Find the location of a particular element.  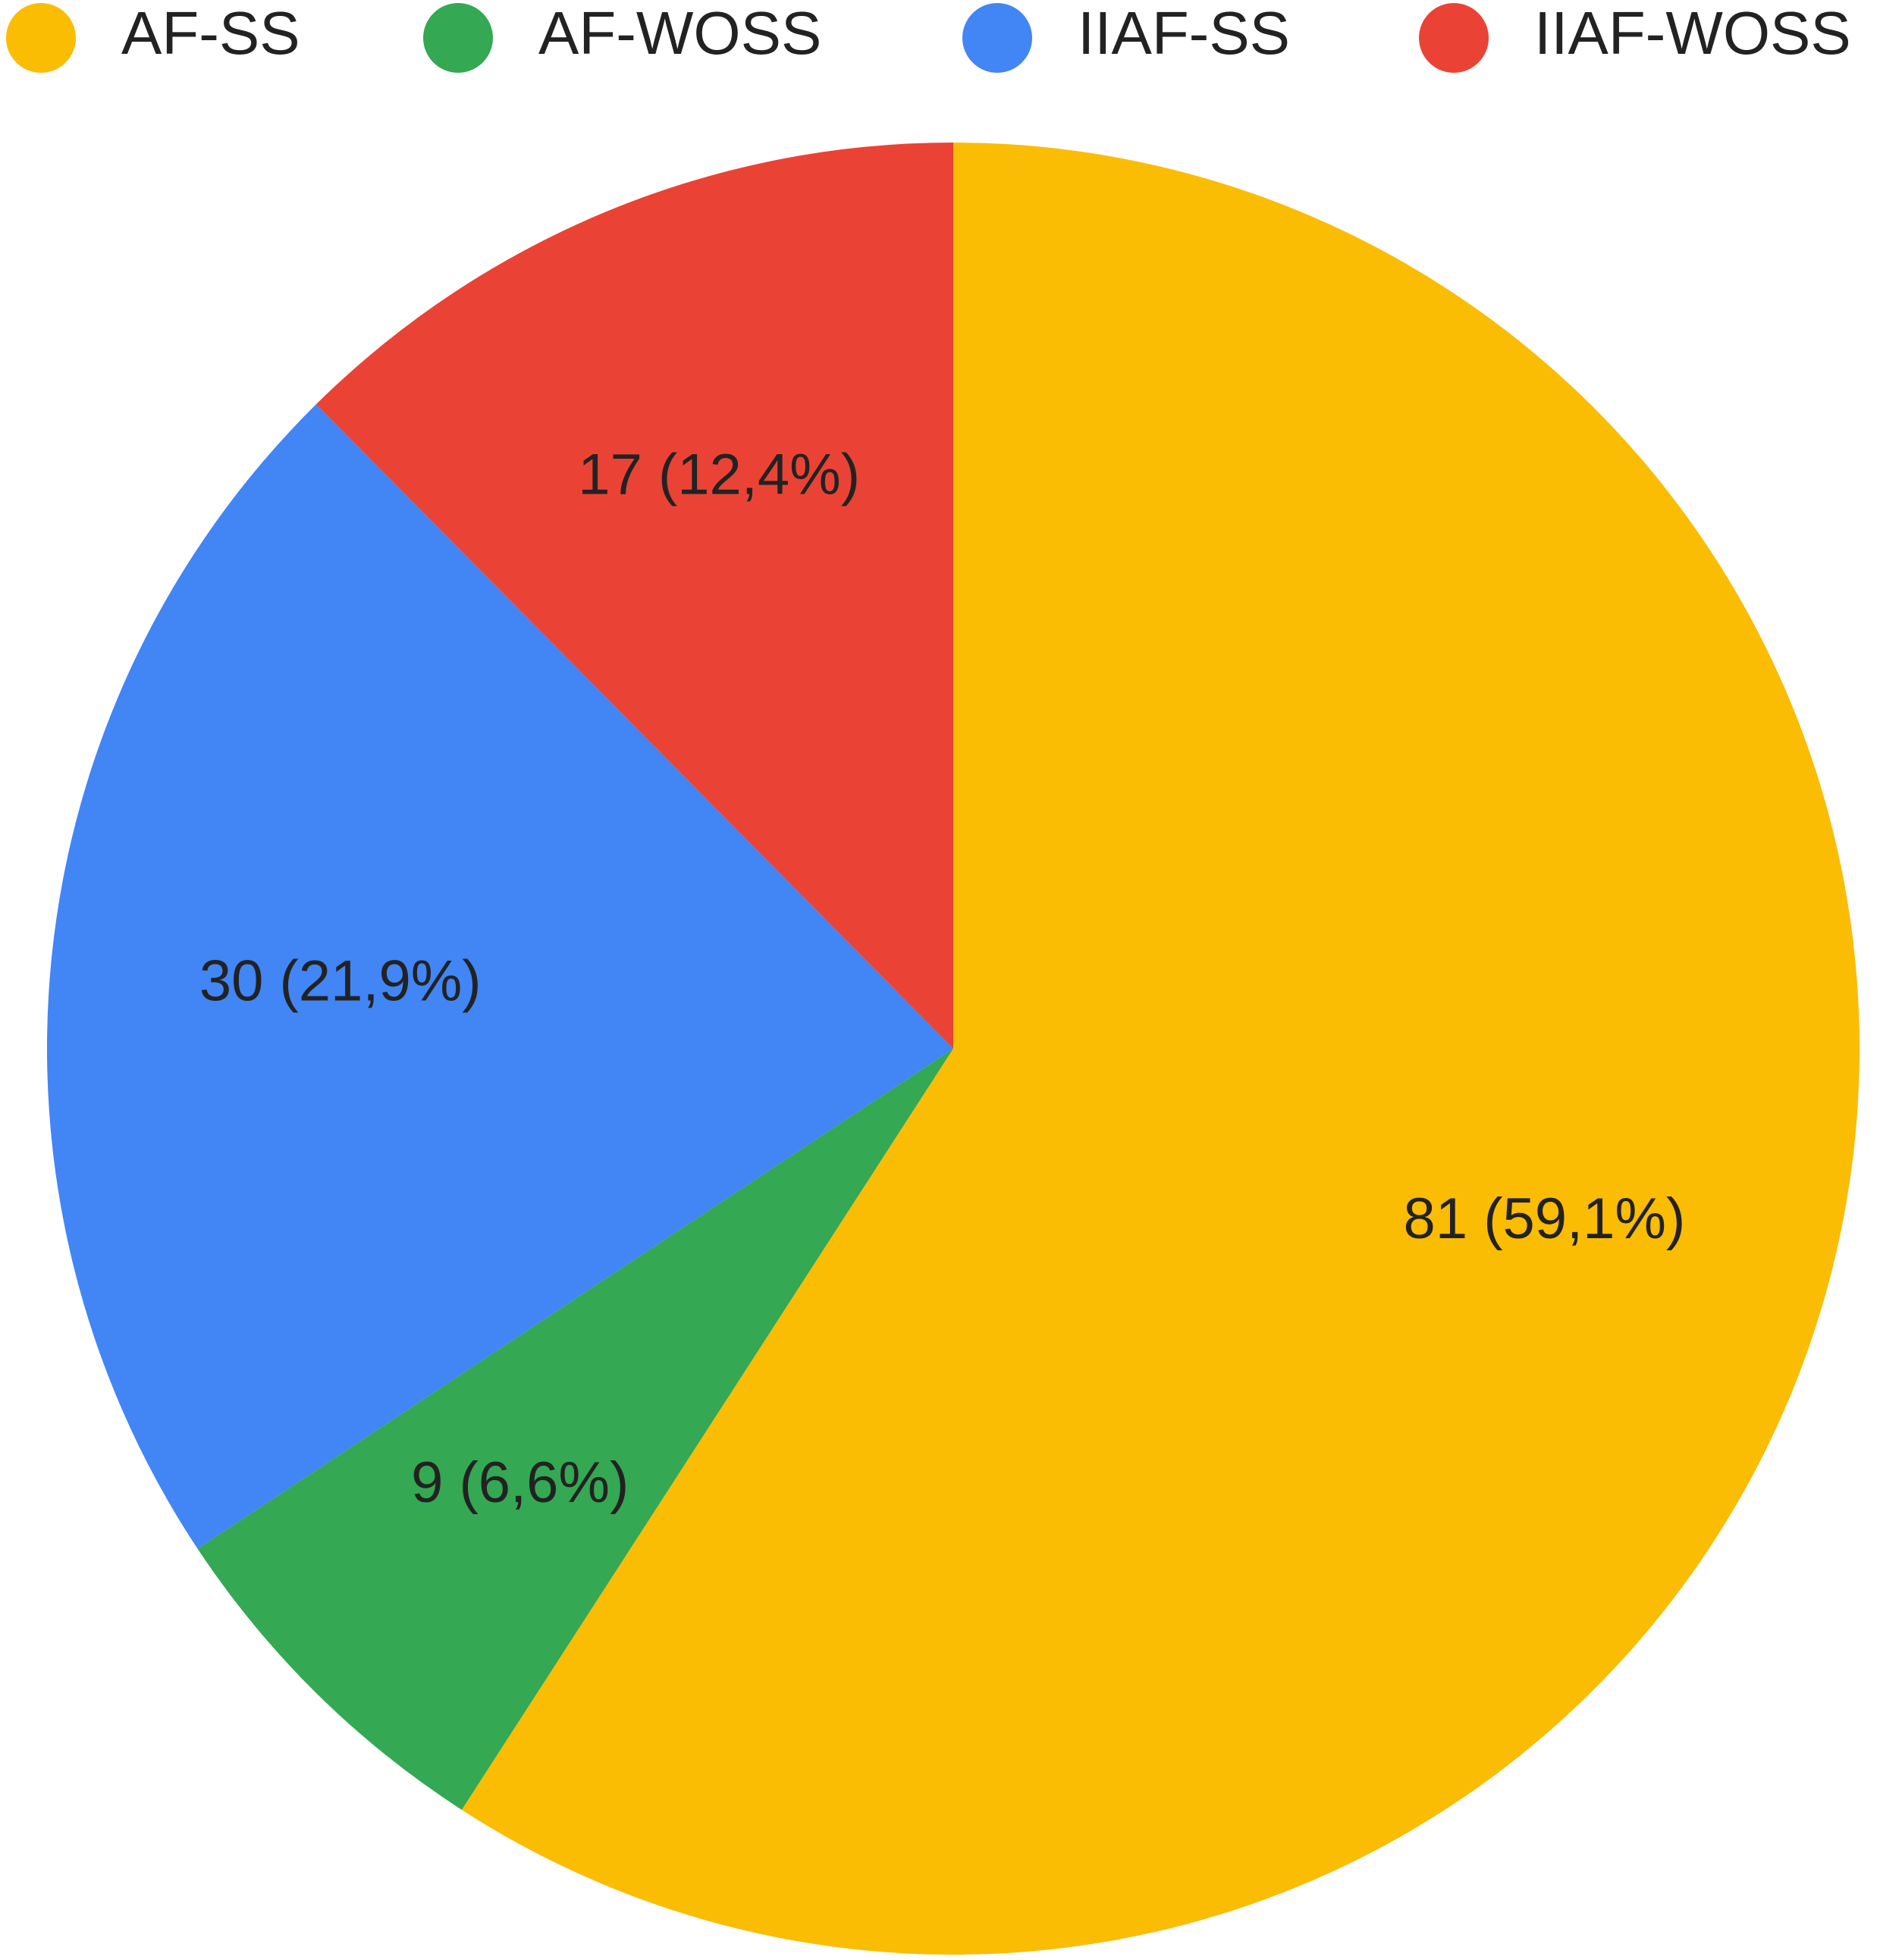

legend-text: IIAF-WOSS is located at coordinates (1693, 33).